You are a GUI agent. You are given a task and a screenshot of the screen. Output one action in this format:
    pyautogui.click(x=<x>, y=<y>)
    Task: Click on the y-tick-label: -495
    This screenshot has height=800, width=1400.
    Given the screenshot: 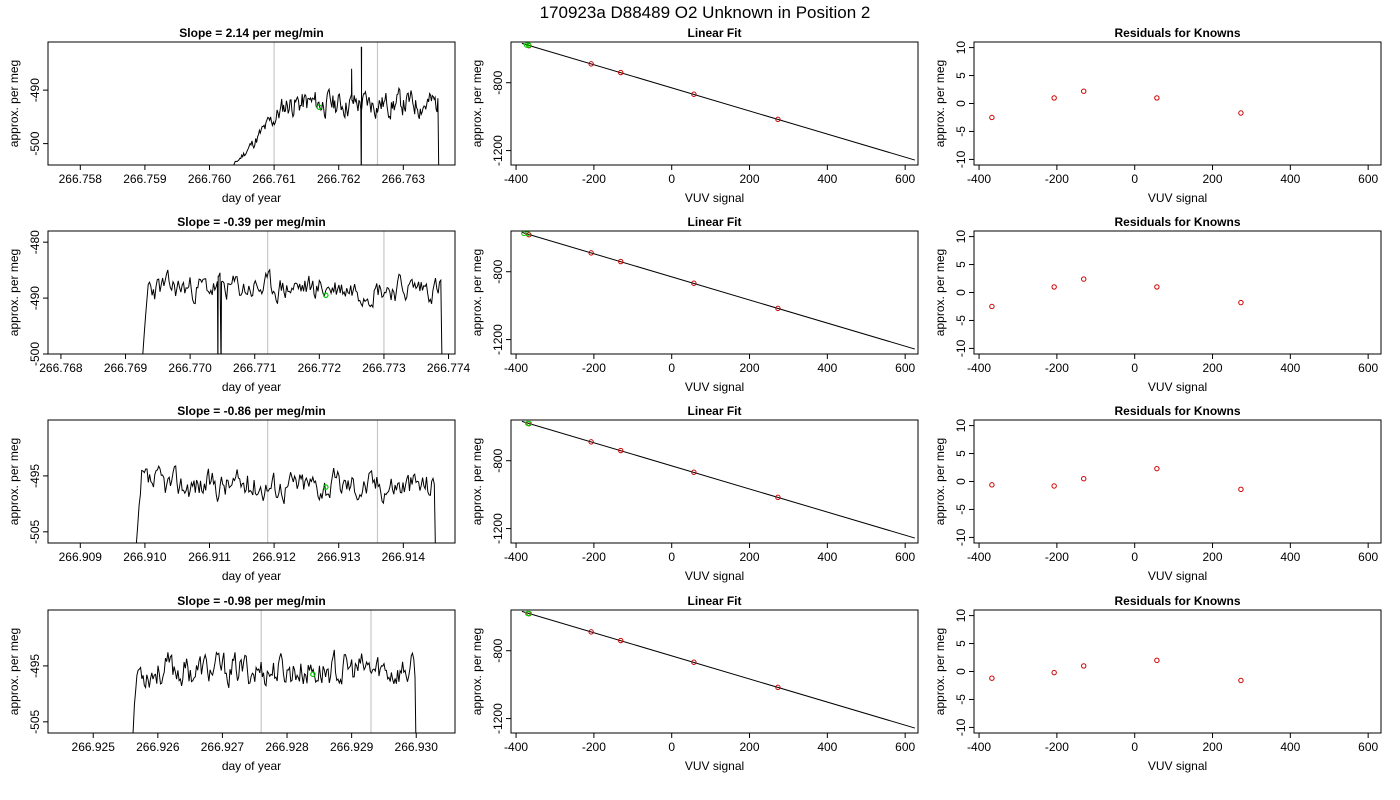 What is the action you would take?
    pyautogui.click(x=35, y=476)
    